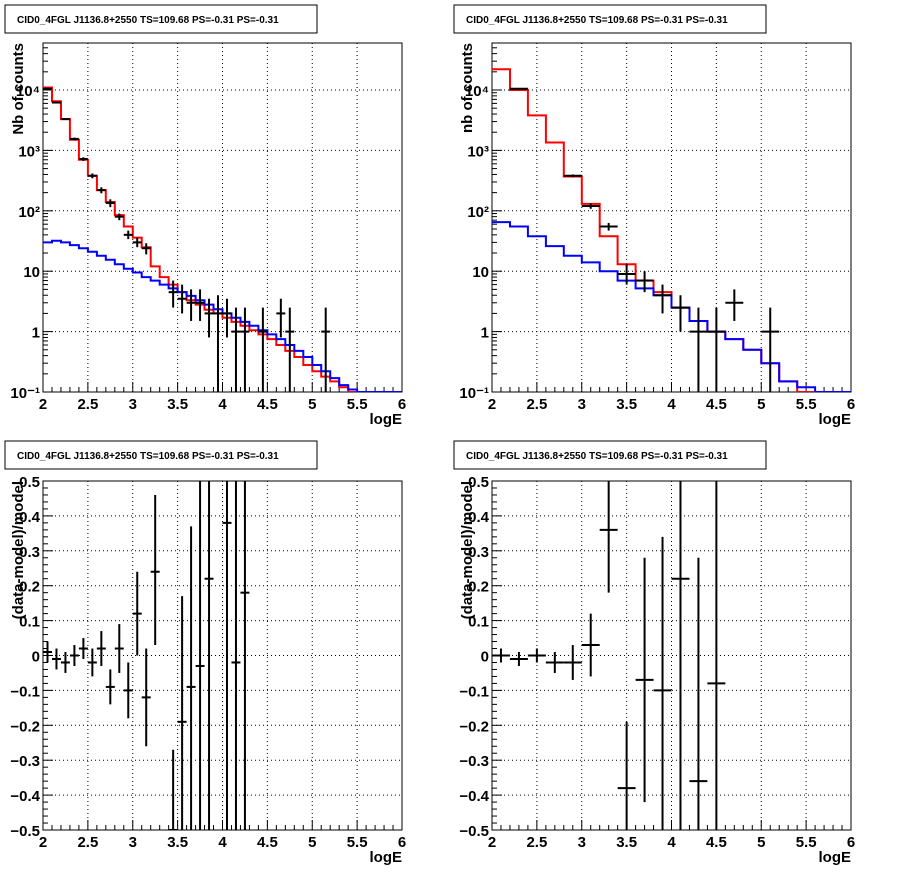 This screenshot has height=875, width=898. What do you see at coordinates (582, 842) in the screenshot?
I see `x-tick-label: 3` at bounding box center [582, 842].